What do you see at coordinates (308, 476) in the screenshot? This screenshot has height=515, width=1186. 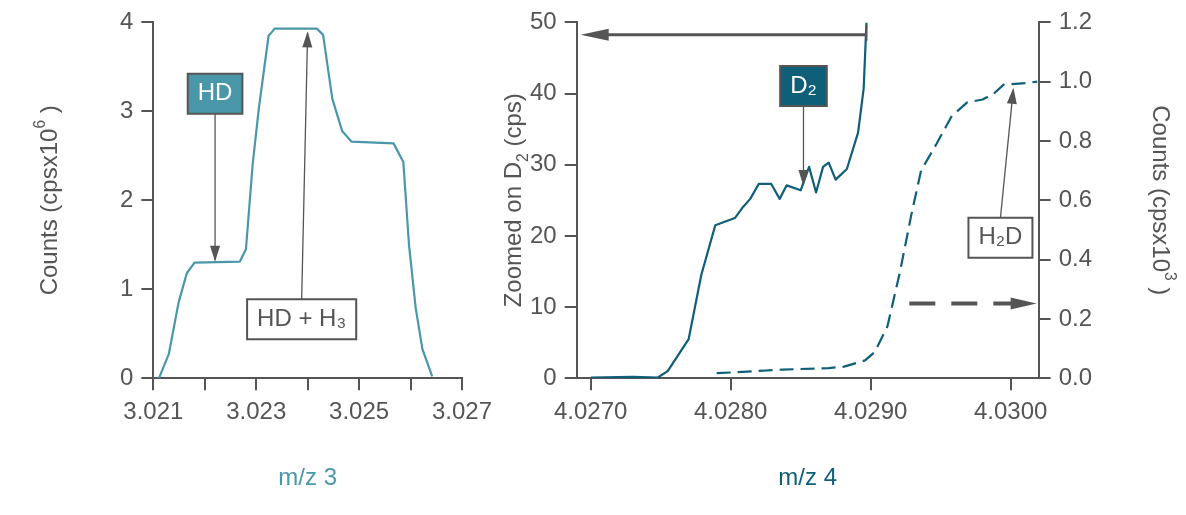 I see `x-axis-title: m/z 3` at bounding box center [308, 476].